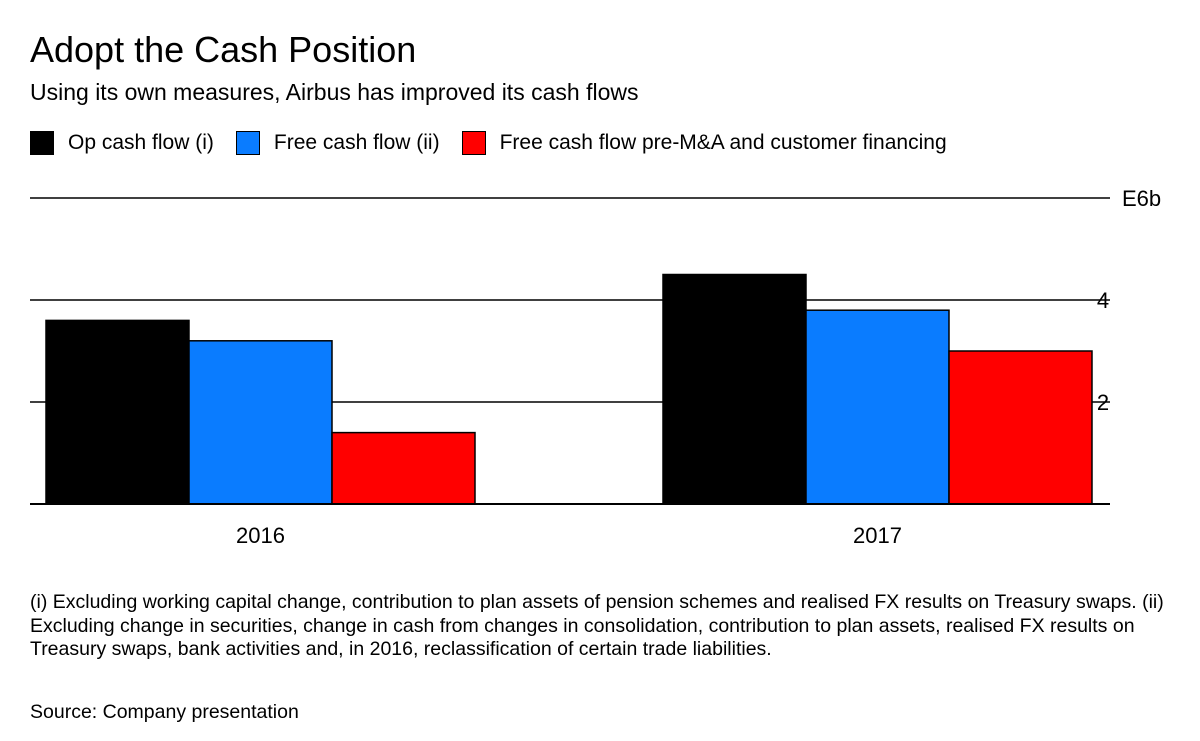  What do you see at coordinates (473, 143) in the screenshot?
I see `legend-swatch-free-cash-flow-pre-ma` at bounding box center [473, 143].